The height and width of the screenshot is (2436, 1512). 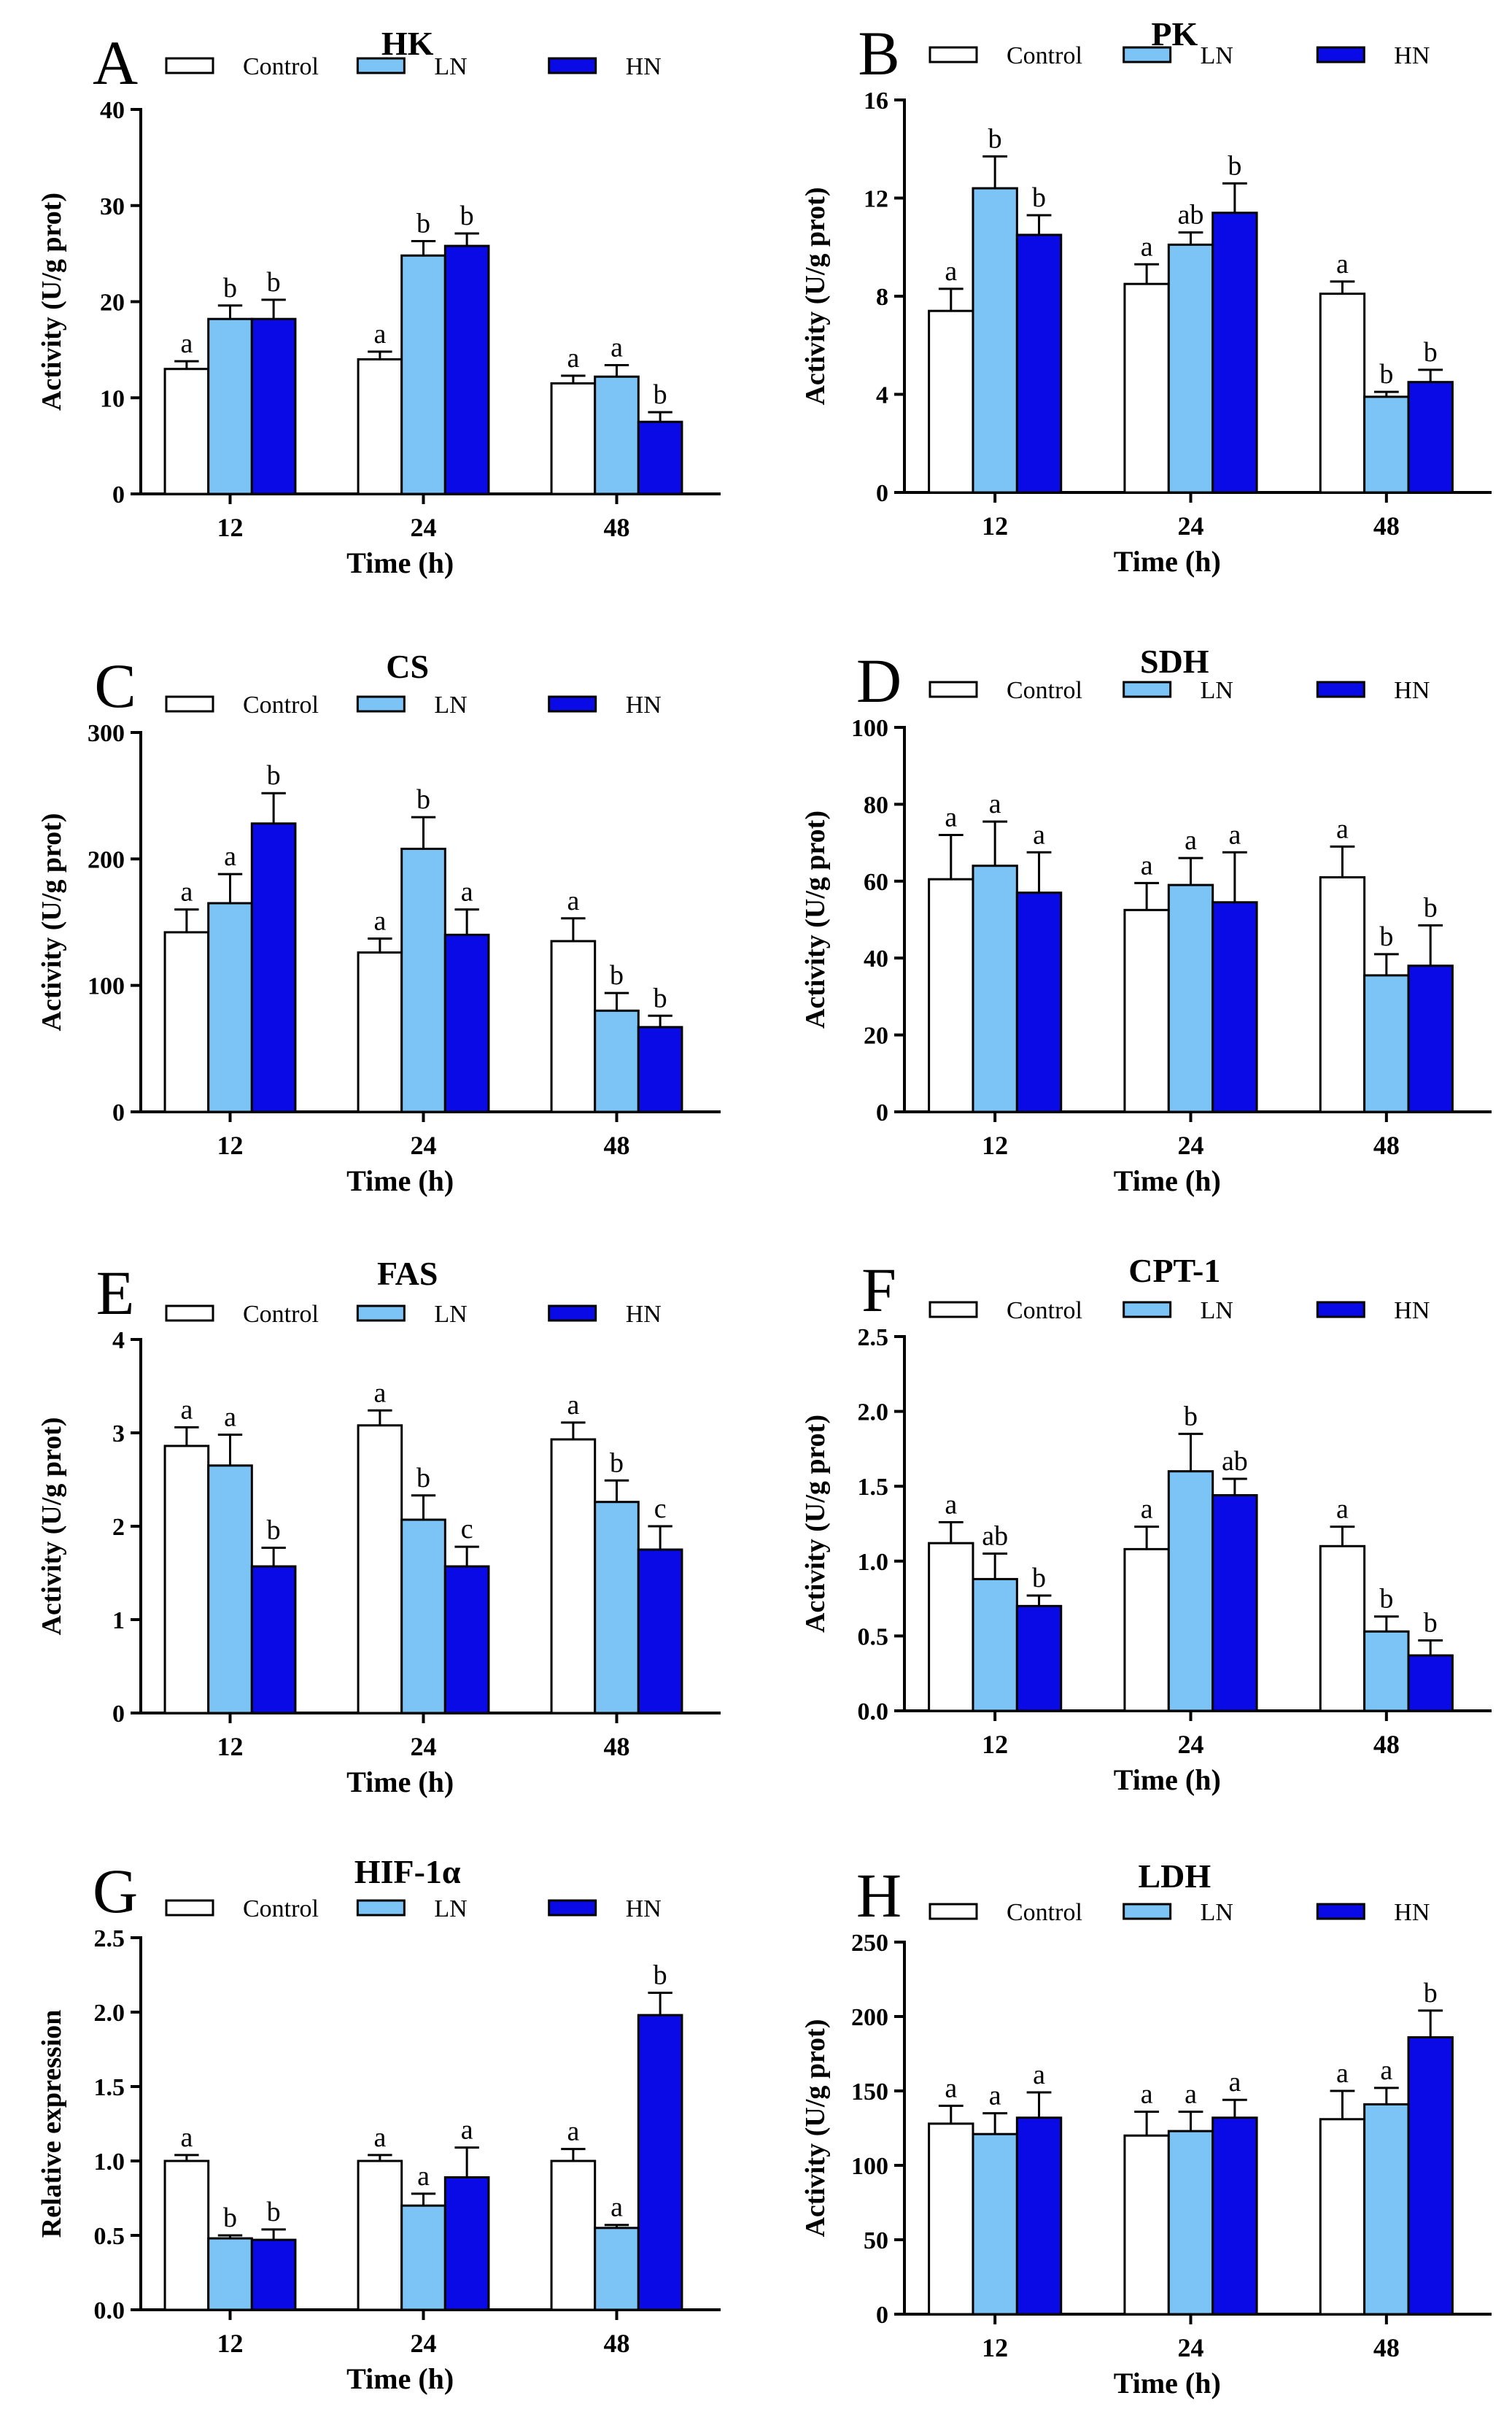 I want to click on legend-label: HN, so click(x=644, y=705).